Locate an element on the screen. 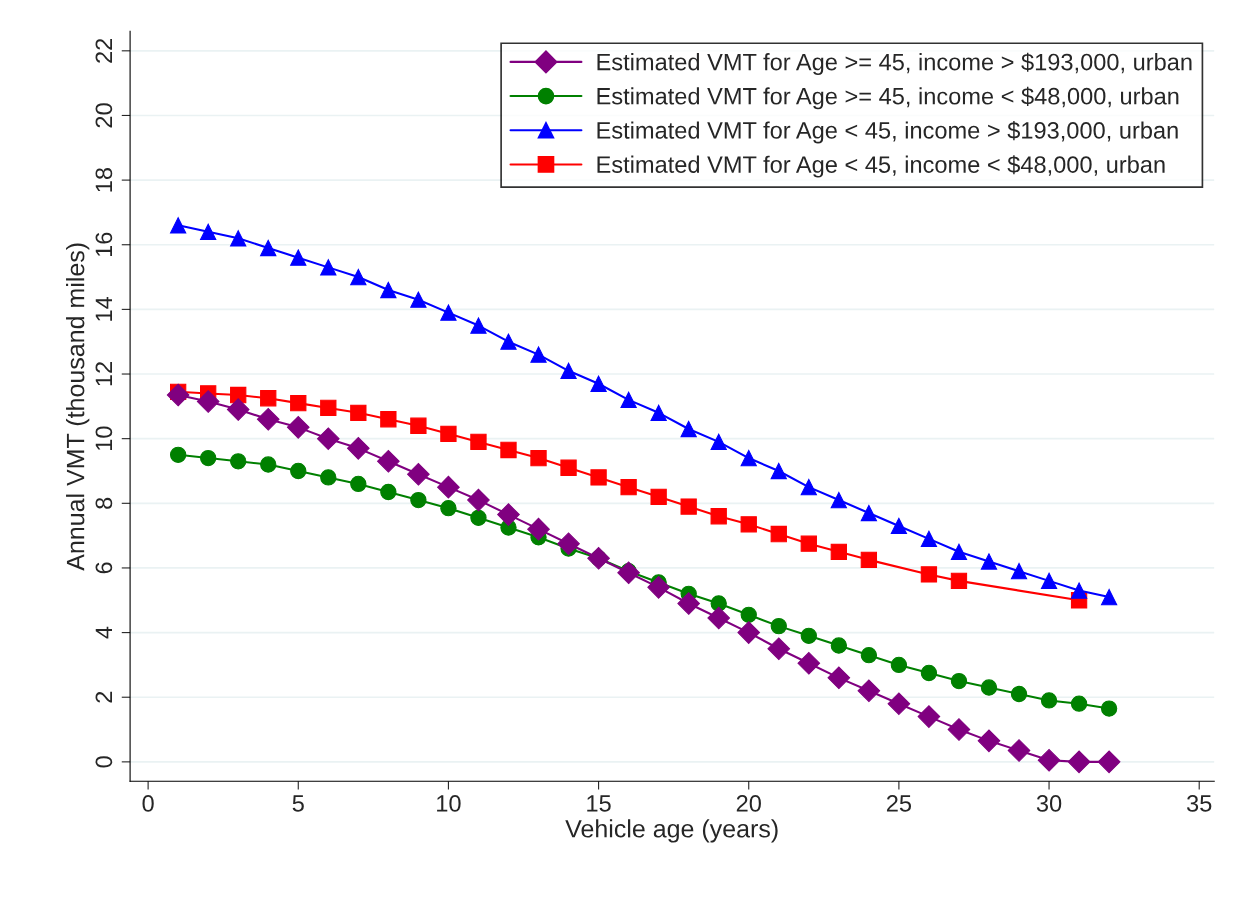 The height and width of the screenshot is (898, 1239). legend-label: Estimated VMT for Age < 45, income < $48,000, urban is located at coordinates (881, 166).